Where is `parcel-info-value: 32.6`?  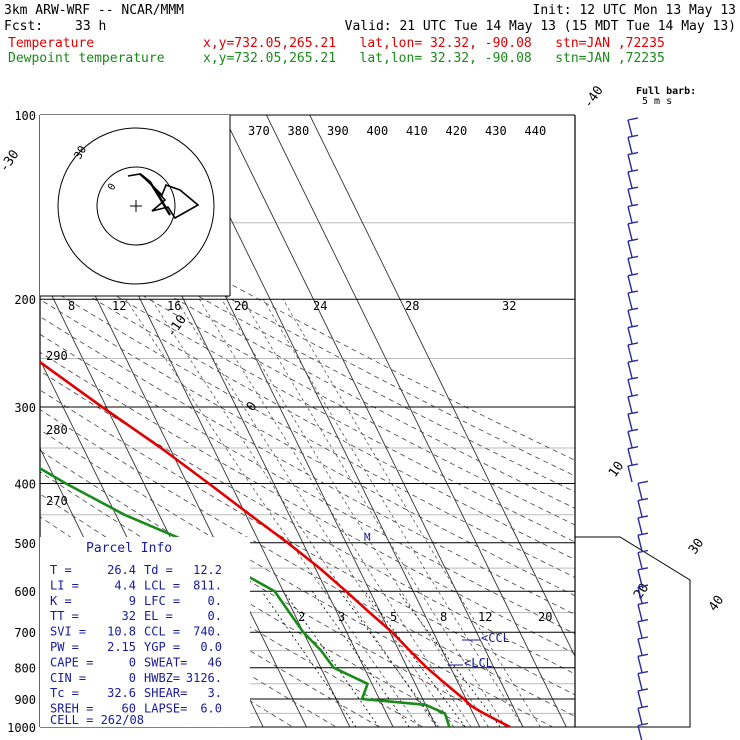 parcel-info-value: 32.6 is located at coordinates (121, 693).